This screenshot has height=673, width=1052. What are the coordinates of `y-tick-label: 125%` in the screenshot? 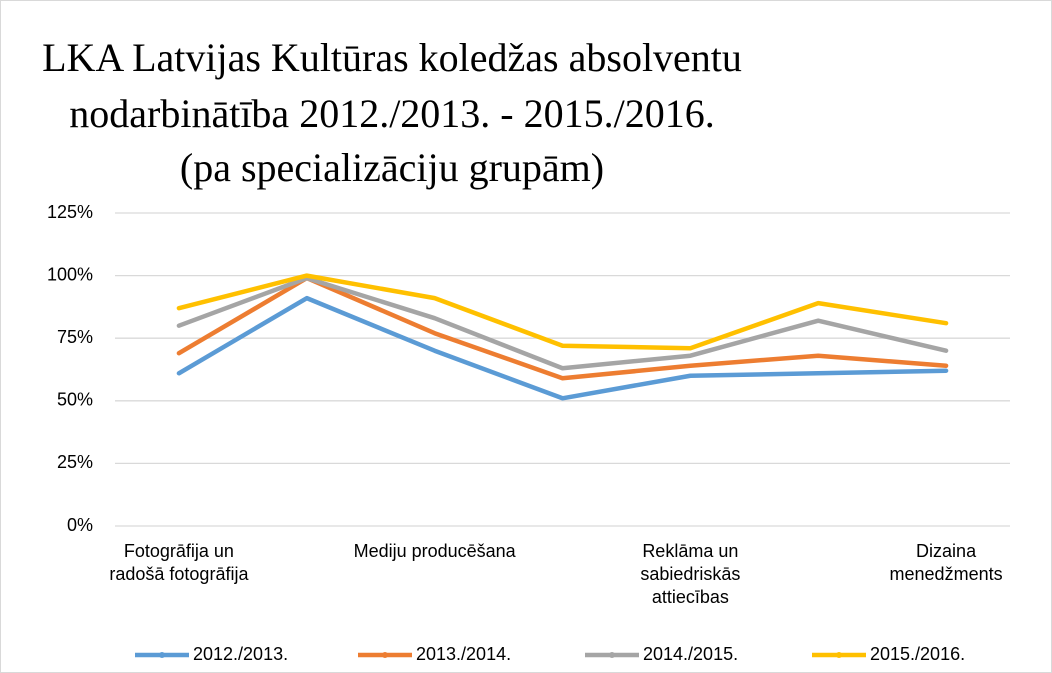 It's located at (70, 212).